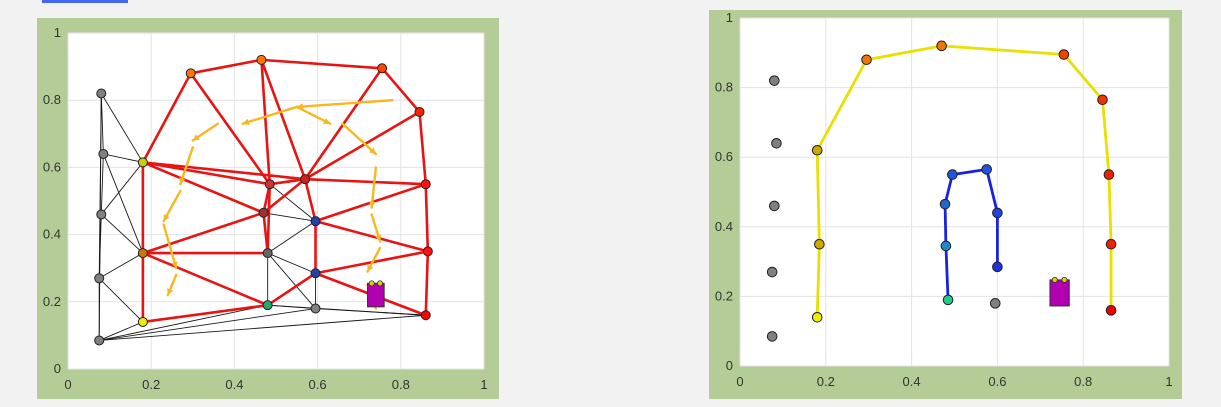  I want to click on target-marker, so click(371, 283).